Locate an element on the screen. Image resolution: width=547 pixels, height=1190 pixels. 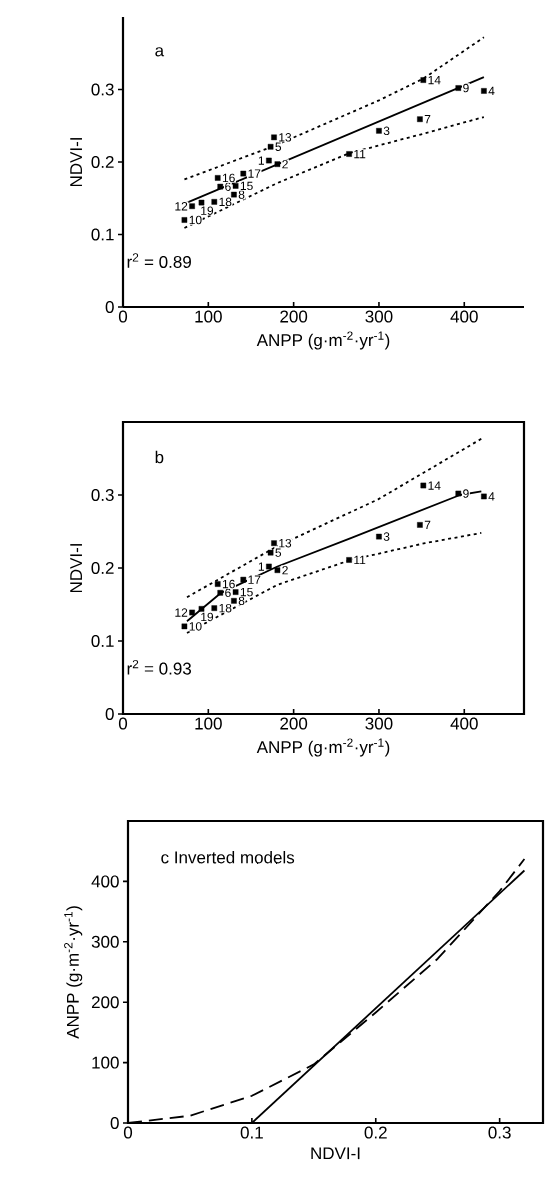
y-tick-label: 400 is located at coordinates (105, 881).